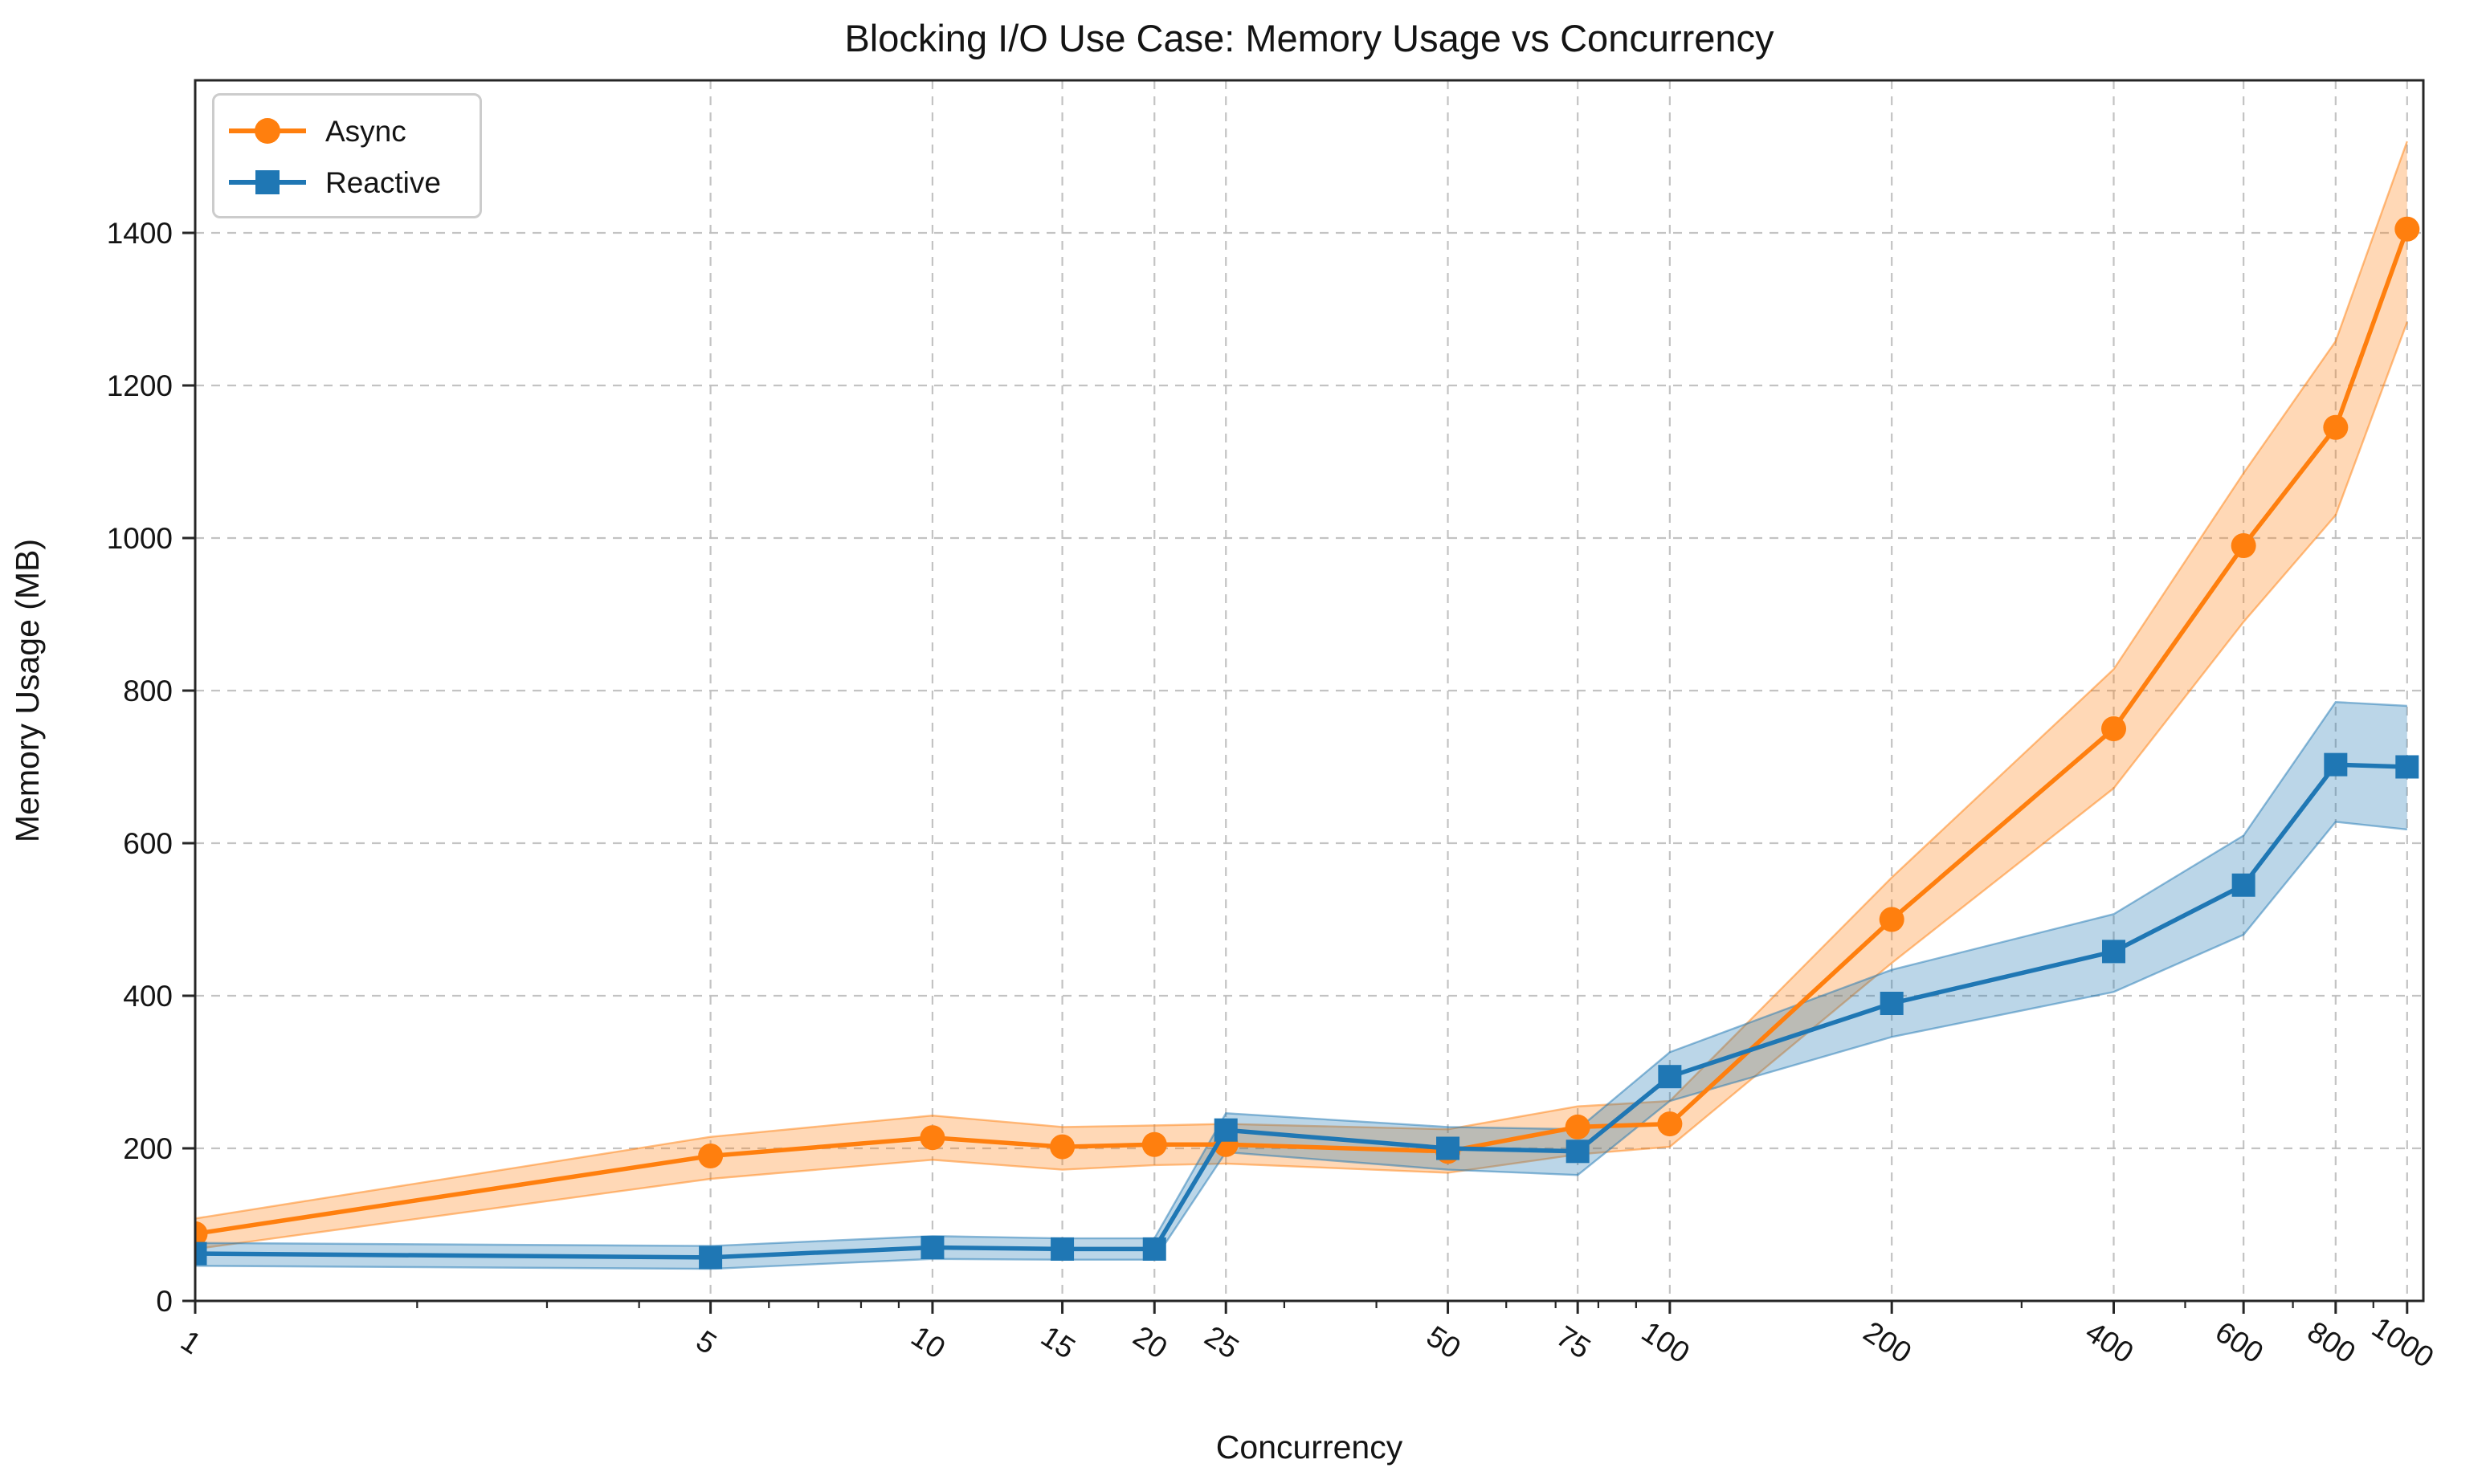 The image size is (2486, 1484). Describe the element at coordinates (933, 1247) in the screenshot. I see `reactive-marker-x10` at that location.